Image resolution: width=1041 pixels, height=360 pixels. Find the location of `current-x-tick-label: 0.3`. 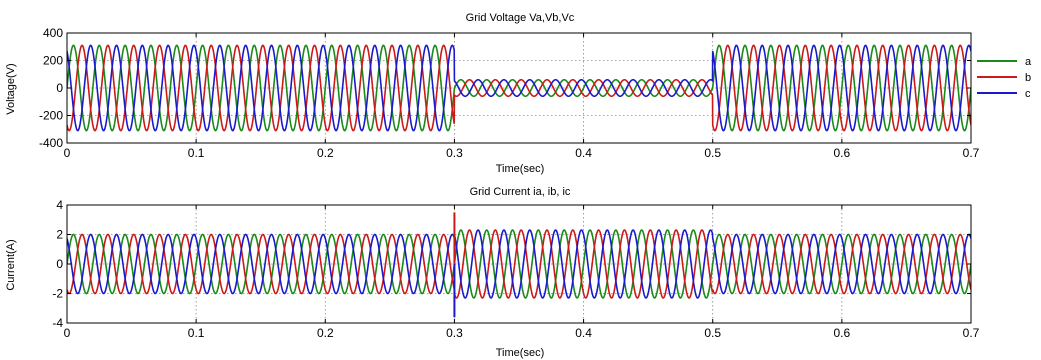

current-x-tick-label: 0.3 is located at coordinates (454, 333).